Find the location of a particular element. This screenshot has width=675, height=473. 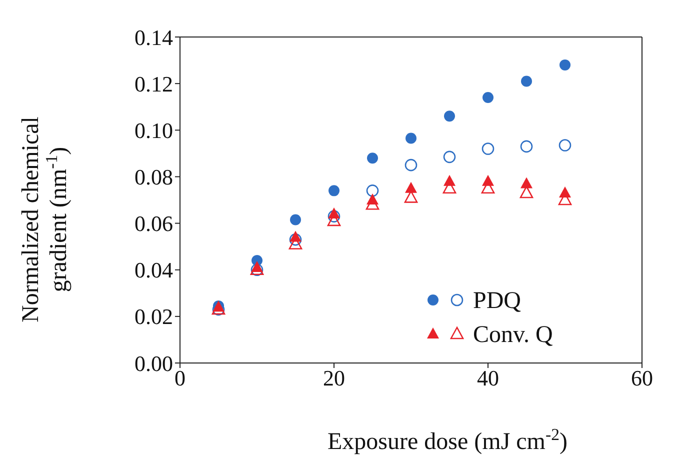

x-tick-label: 20 is located at coordinates (334, 378).